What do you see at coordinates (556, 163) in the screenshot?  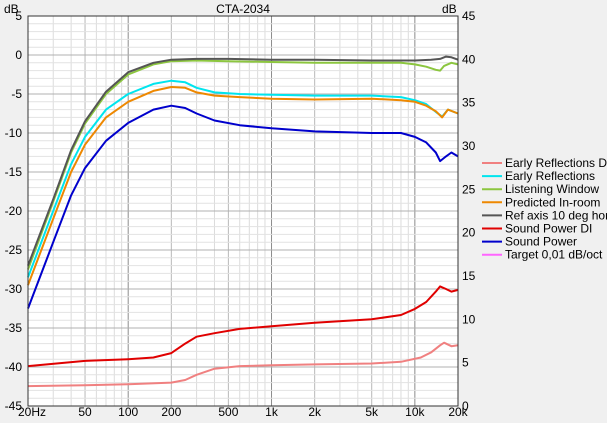 I see `legend-label-early-reflections-di: Early Reflections DI` at bounding box center [556, 163].